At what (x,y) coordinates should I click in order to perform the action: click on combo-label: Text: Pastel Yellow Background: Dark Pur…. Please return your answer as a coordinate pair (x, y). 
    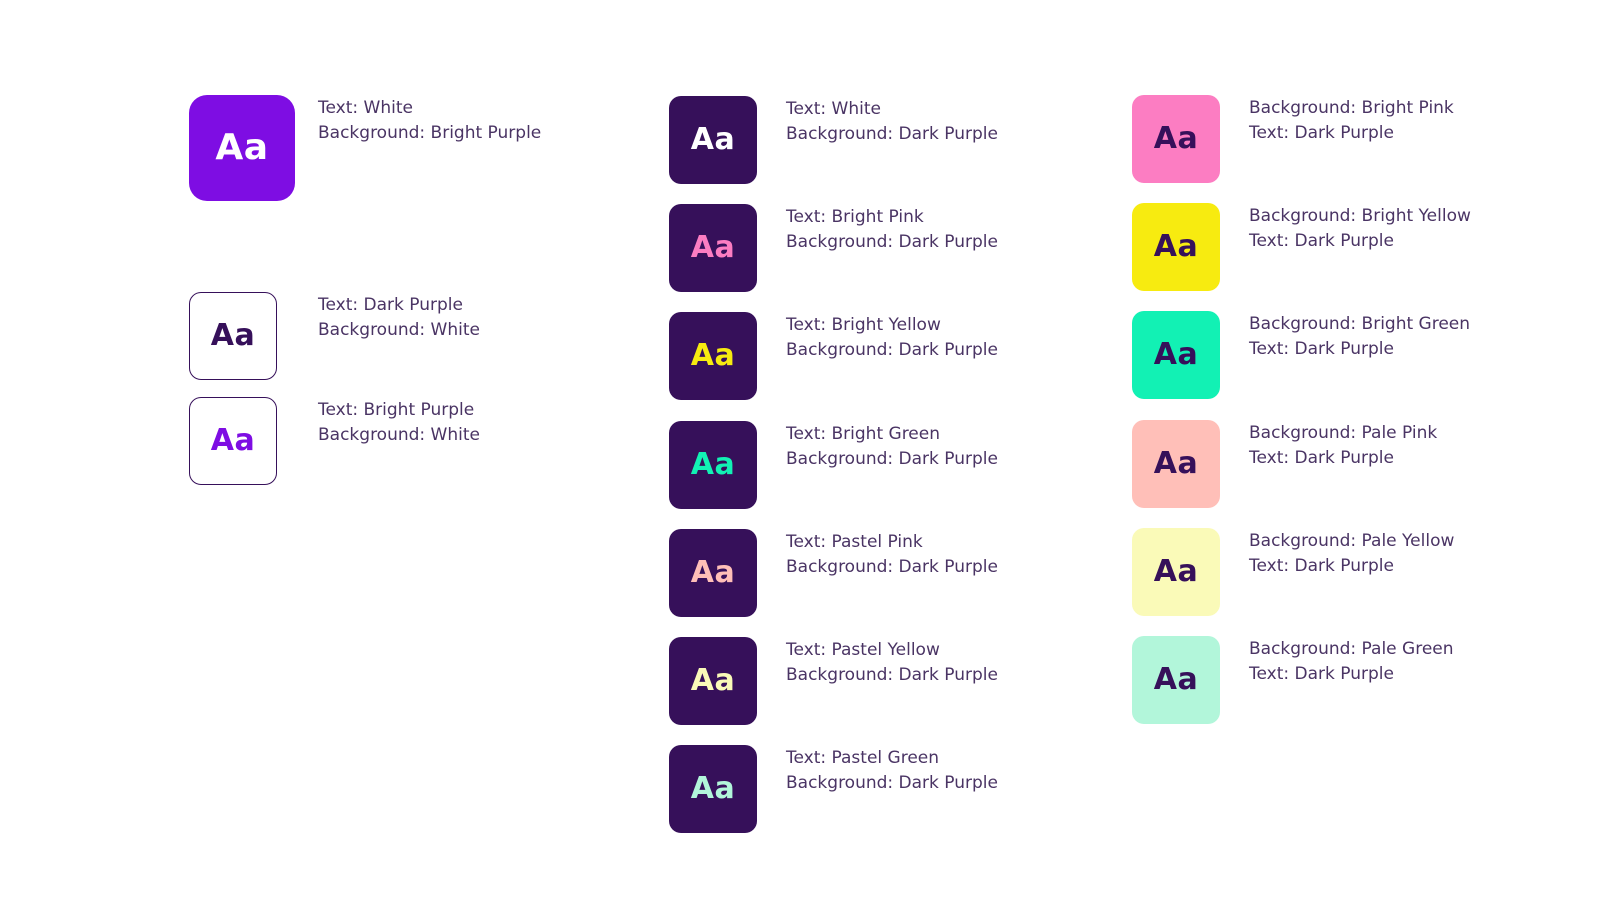
    Looking at the image, I should click on (892, 663).